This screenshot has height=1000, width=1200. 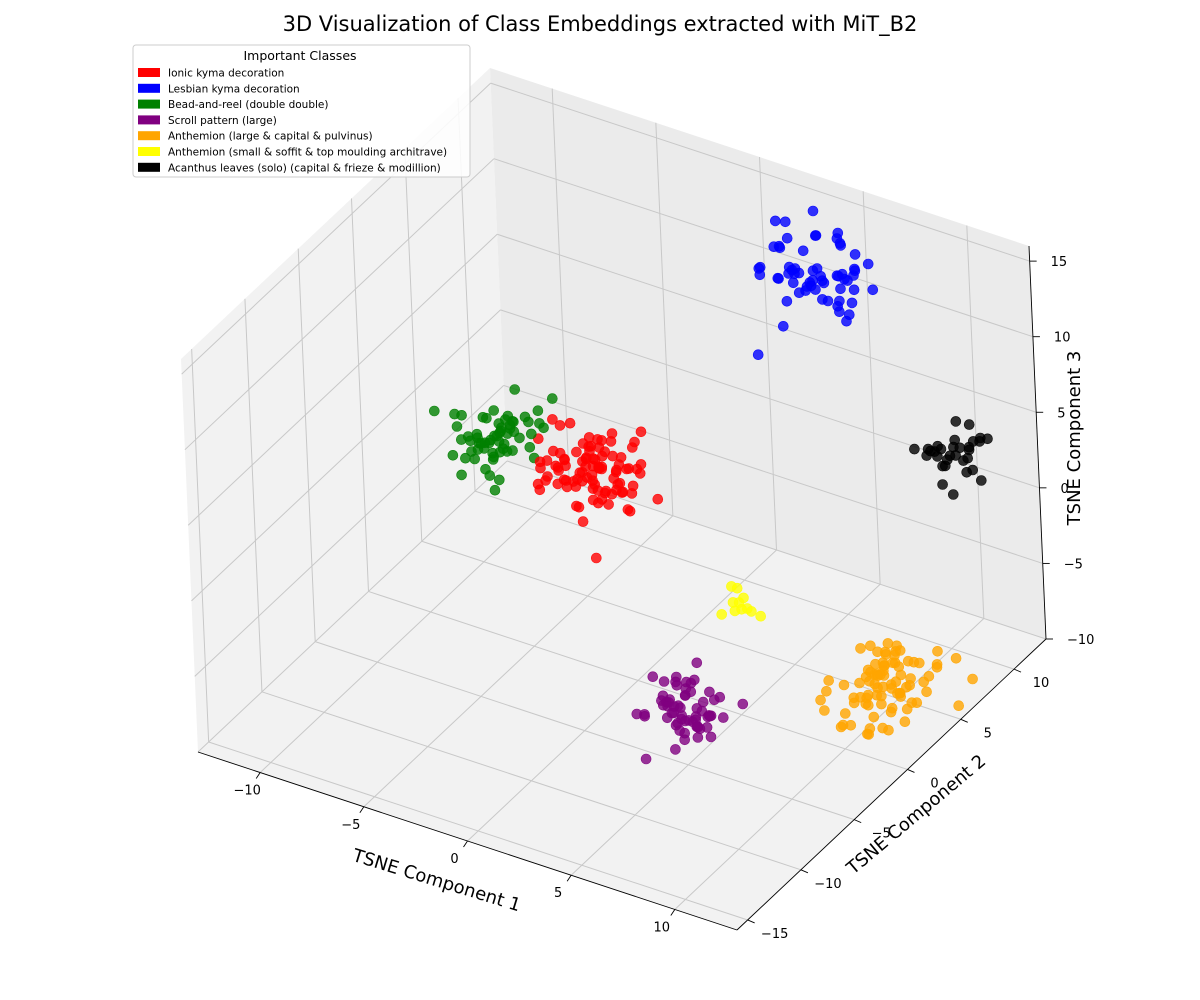 I want to click on y-grid-left, so click(x=200, y=545).